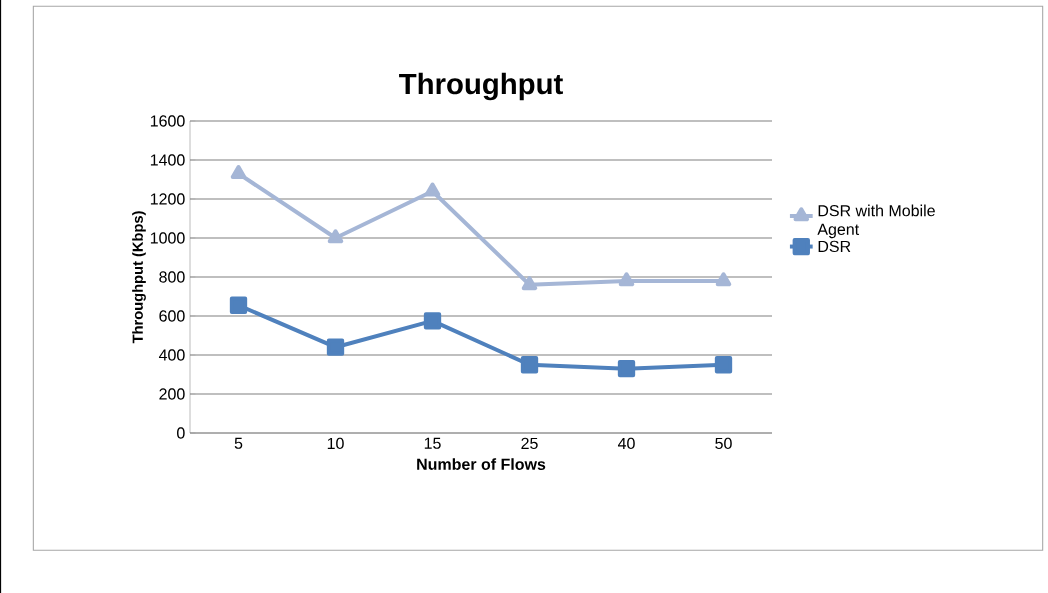 This screenshot has width=1048, height=593. What do you see at coordinates (172, 277) in the screenshot?
I see `y-tick-label: 800` at bounding box center [172, 277].